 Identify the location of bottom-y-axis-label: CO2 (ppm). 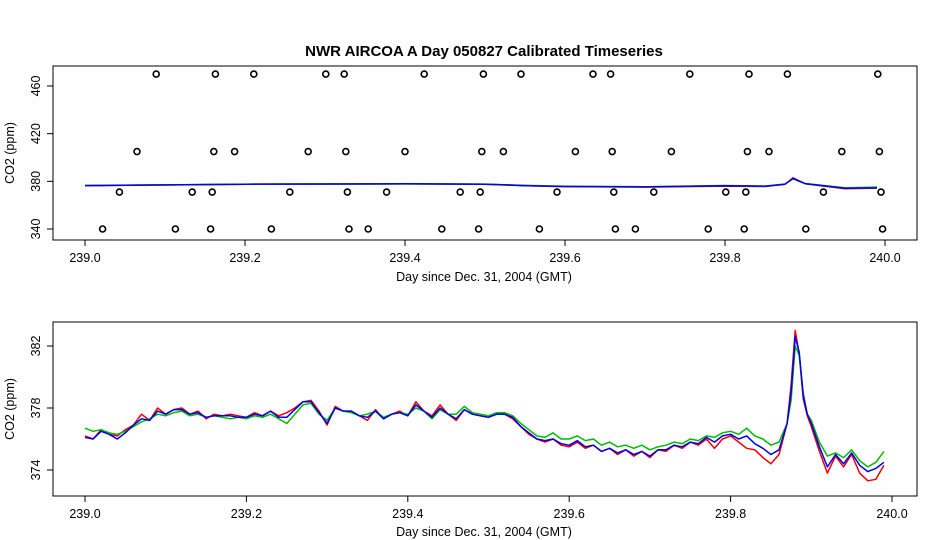
(10, 409).